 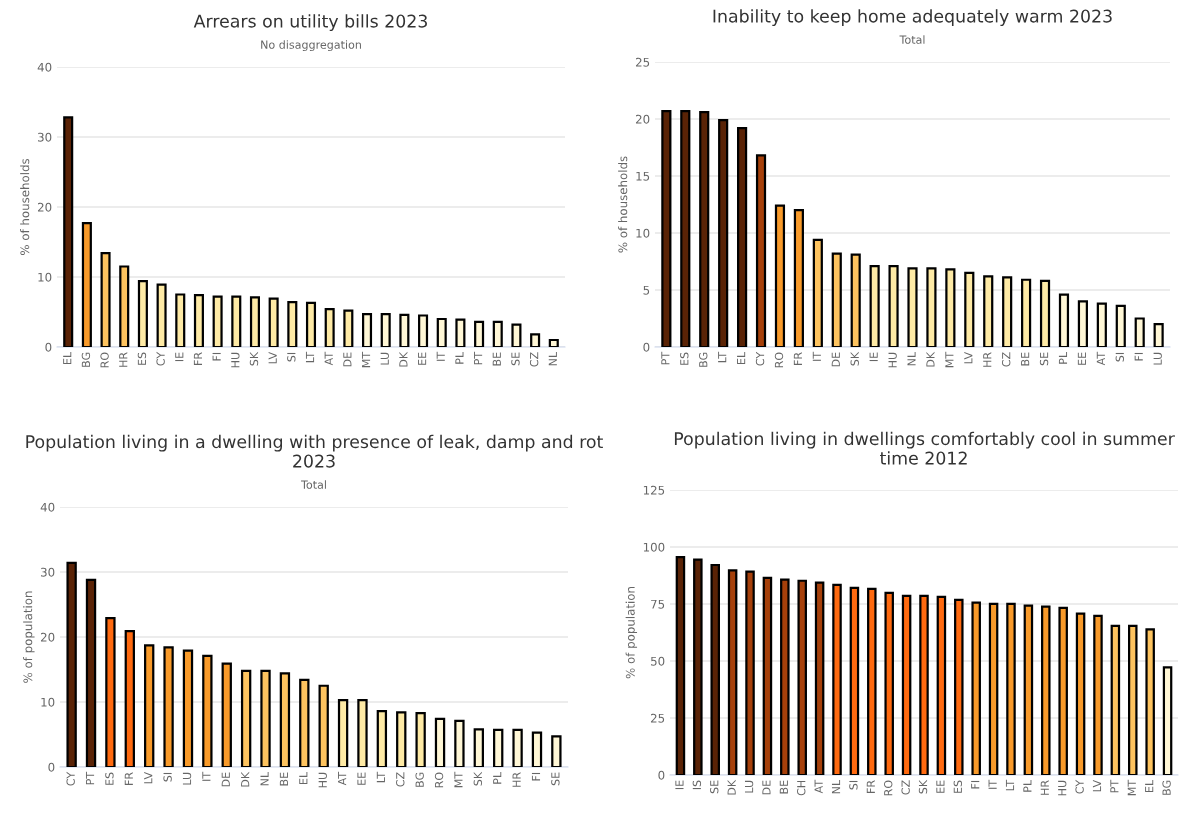 I want to click on x-tick-label: ES, so click(x=142, y=358).